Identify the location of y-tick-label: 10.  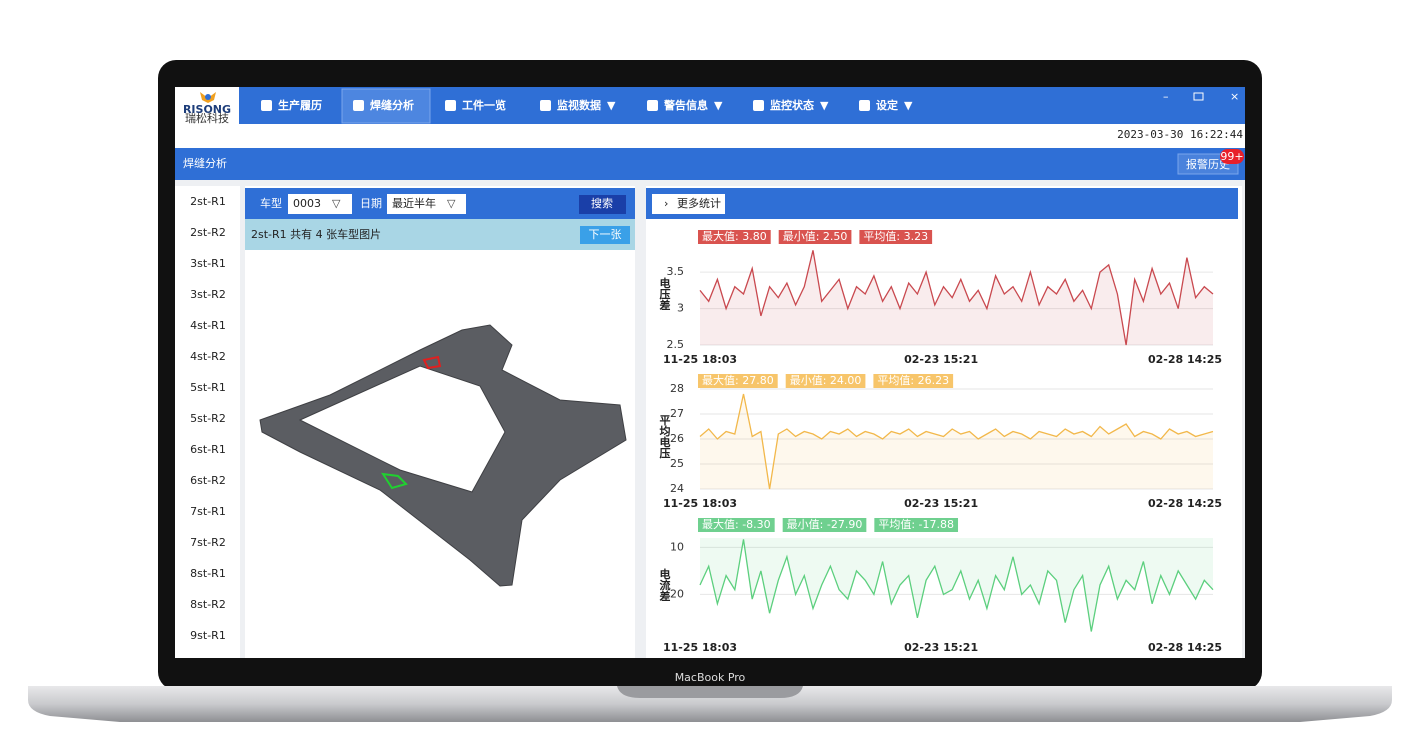
(677, 546).